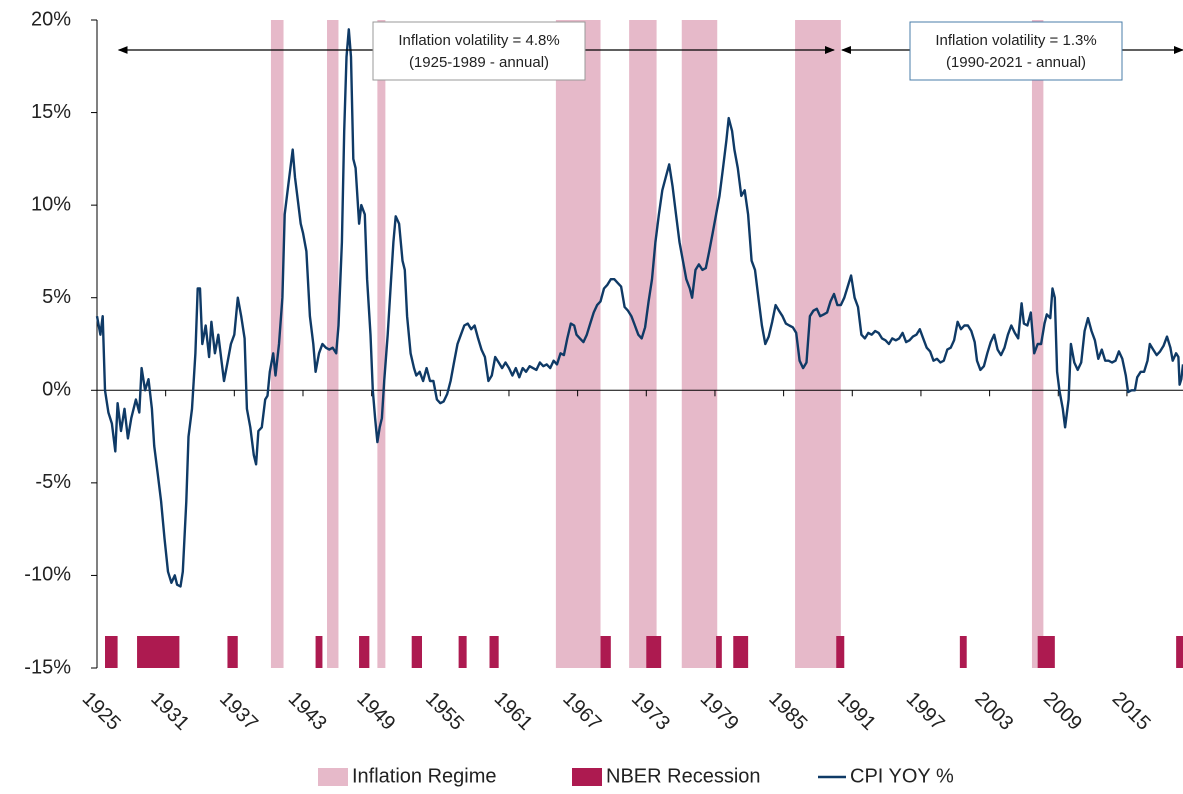 The height and width of the screenshot is (794, 1183). Describe the element at coordinates (787, 711) in the screenshot. I see `x-tick-label: 1985` at that location.